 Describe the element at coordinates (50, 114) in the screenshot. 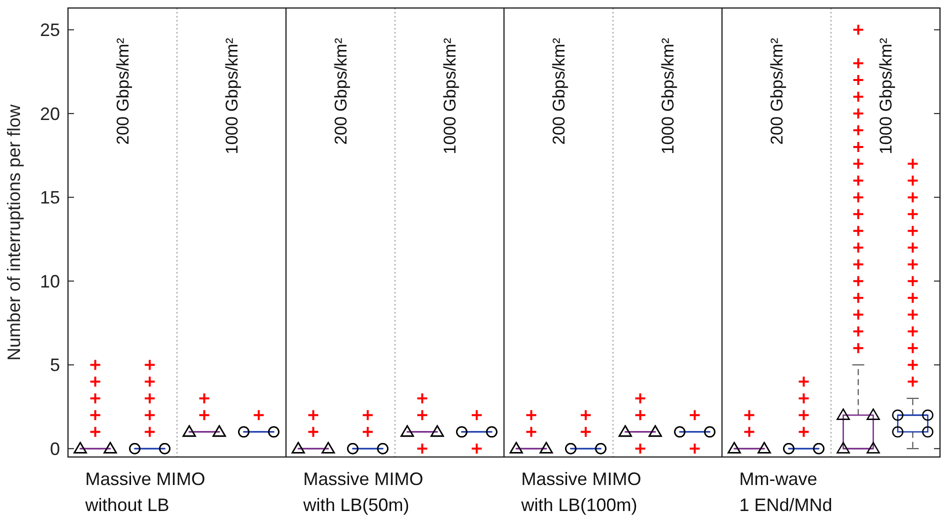

I see `y-tick-label: 20` at that location.